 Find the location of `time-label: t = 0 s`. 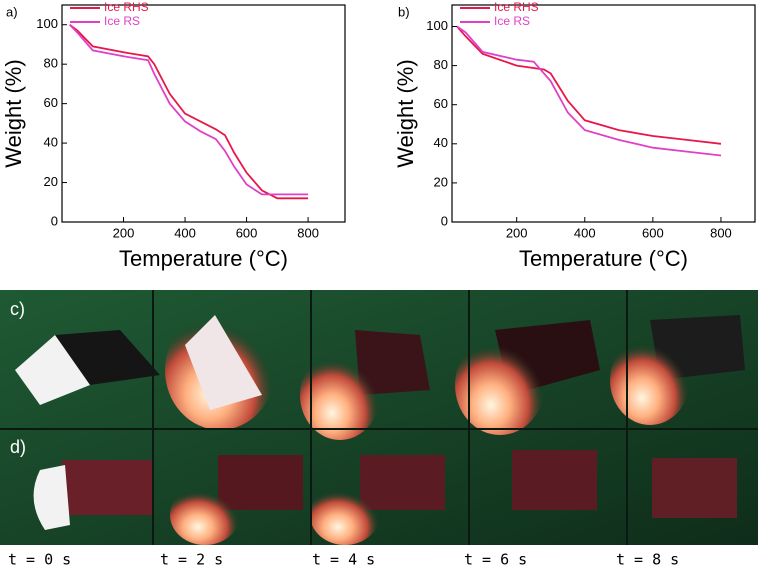

time-label: t = 0 s is located at coordinates (39, 560).